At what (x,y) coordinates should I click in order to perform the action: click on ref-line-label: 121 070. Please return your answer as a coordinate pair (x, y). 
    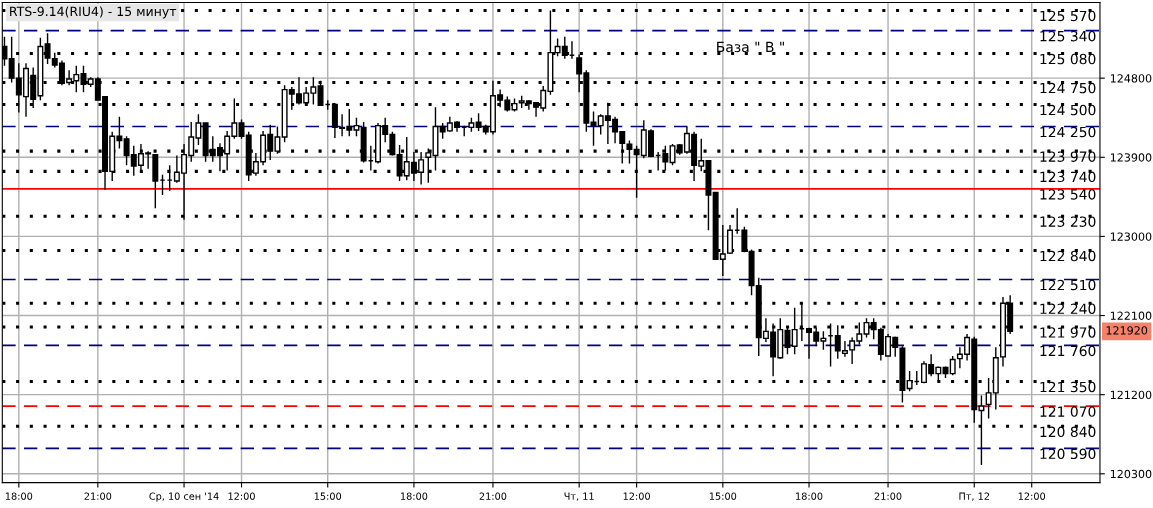
    Looking at the image, I should click on (1068, 411).